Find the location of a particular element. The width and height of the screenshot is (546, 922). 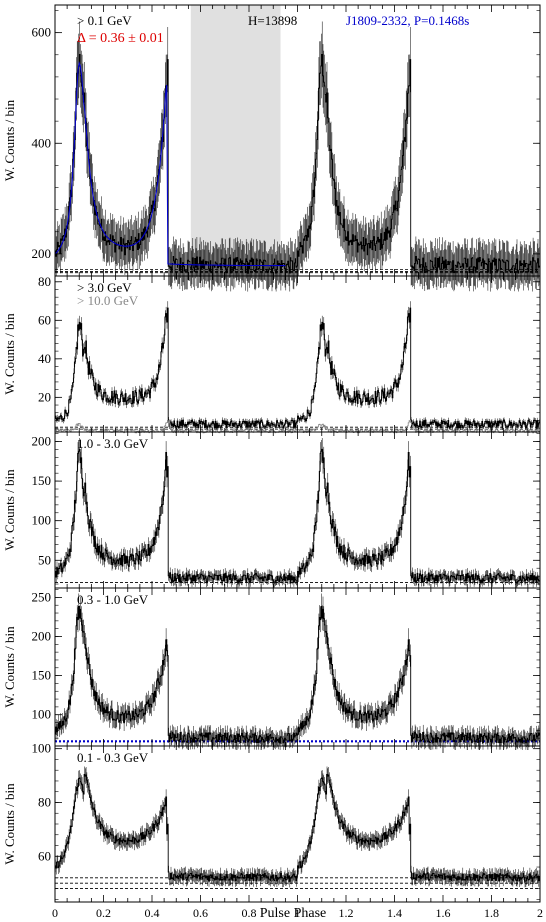

x-axis-label: Pulse Phase is located at coordinates (293, 913).